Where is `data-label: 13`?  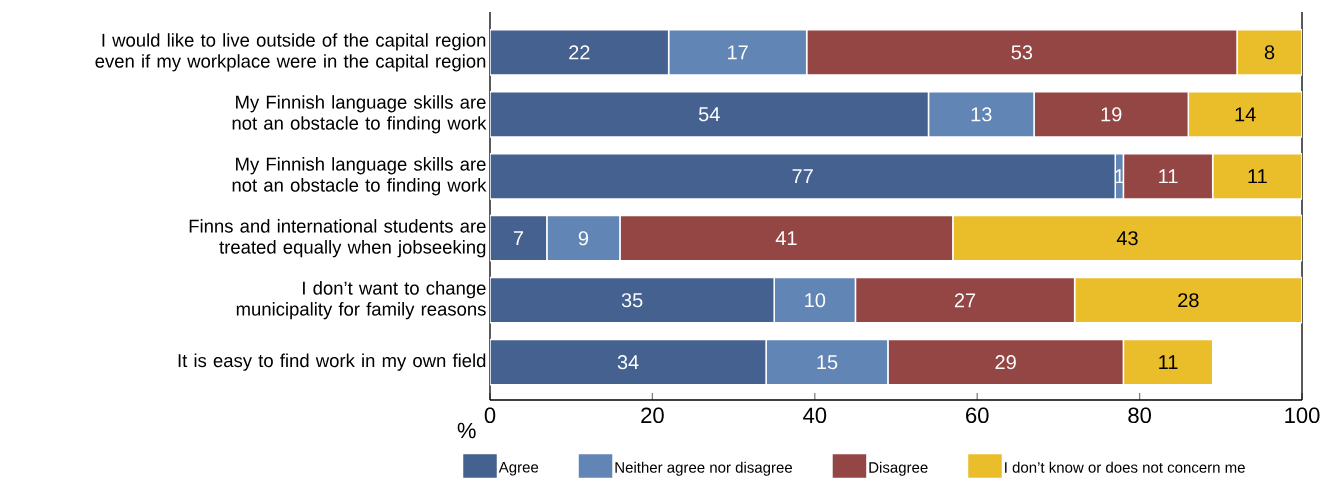 data-label: 13 is located at coordinates (981, 114).